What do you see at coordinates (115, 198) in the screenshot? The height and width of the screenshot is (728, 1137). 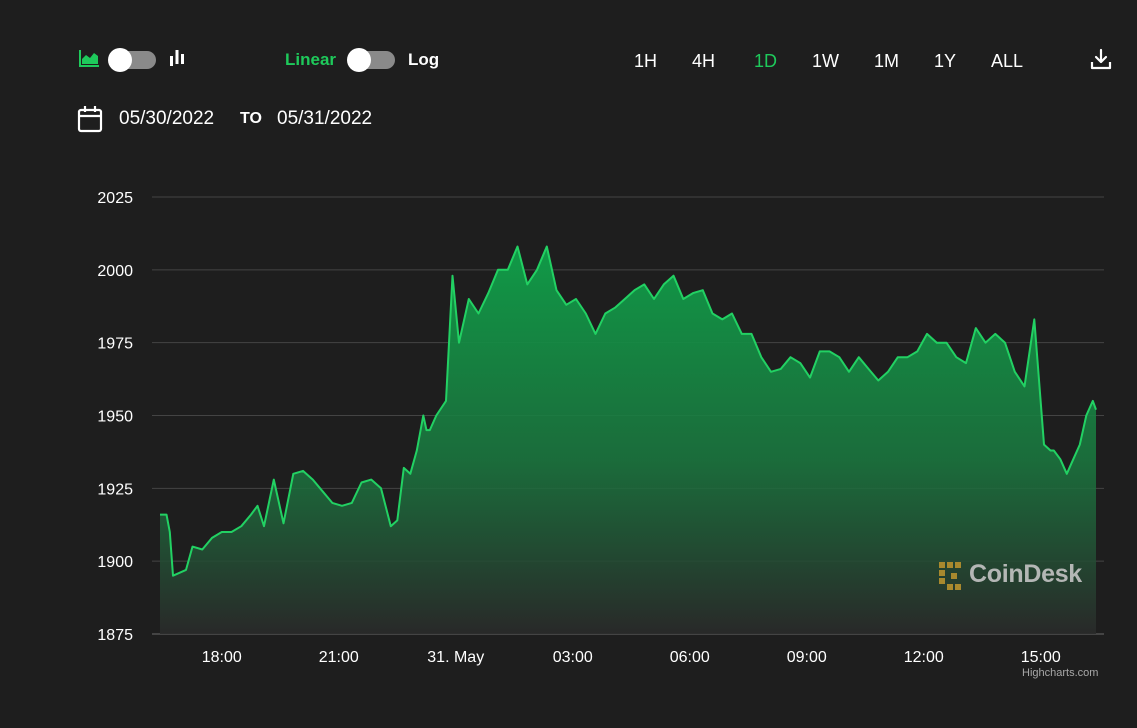 I see `y-tick-label: 2025` at bounding box center [115, 198].